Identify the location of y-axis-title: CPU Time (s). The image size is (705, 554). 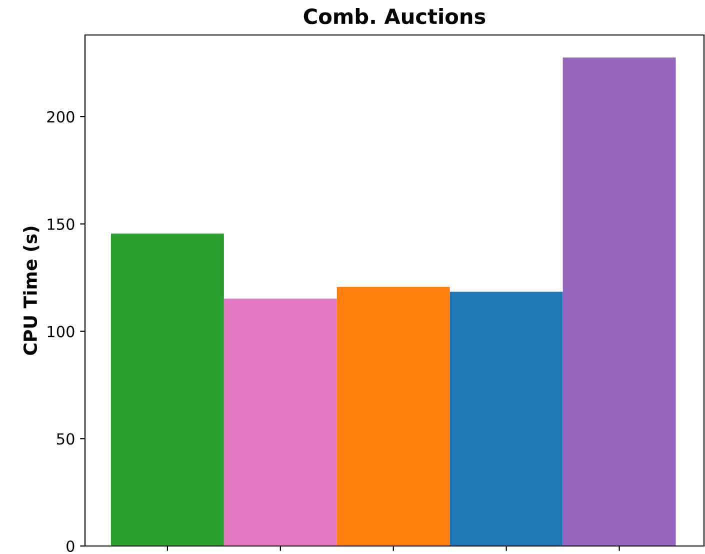
(31, 290).